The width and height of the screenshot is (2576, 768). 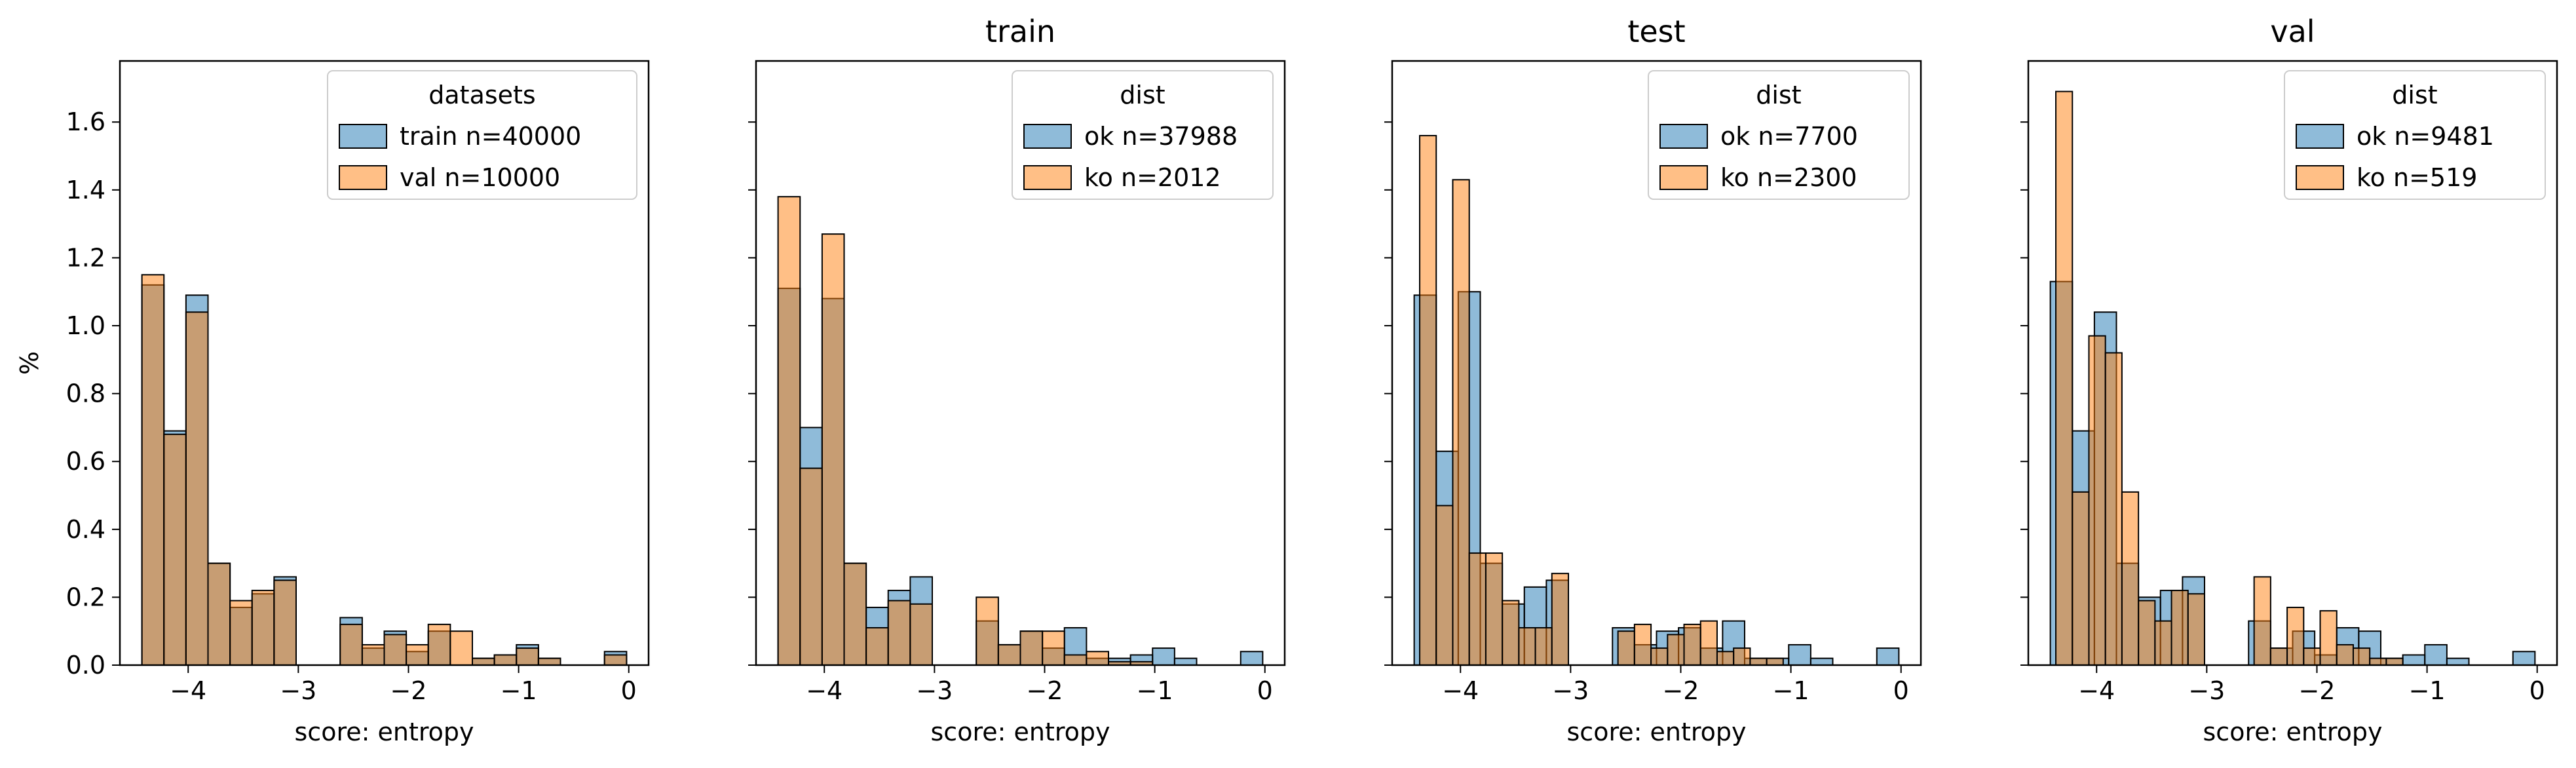 What do you see at coordinates (408, 691) in the screenshot?
I see `x-tick-label: −2` at bounding box center [408, 691].